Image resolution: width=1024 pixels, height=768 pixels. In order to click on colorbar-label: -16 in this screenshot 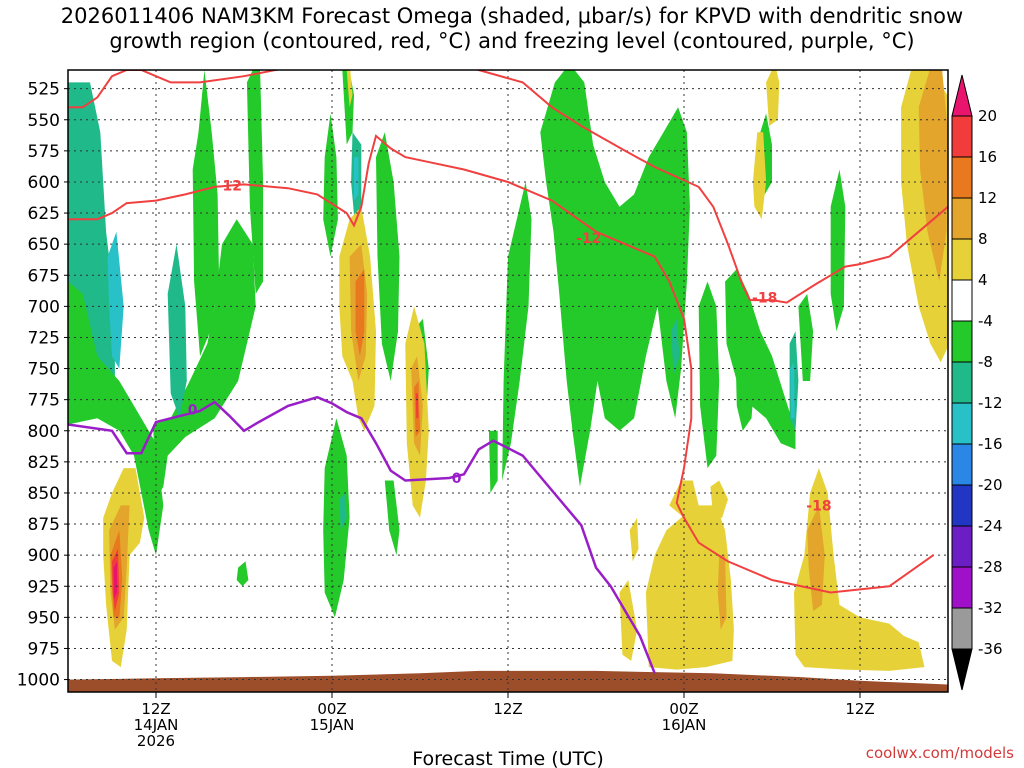, I will do `click(990, 444)`.